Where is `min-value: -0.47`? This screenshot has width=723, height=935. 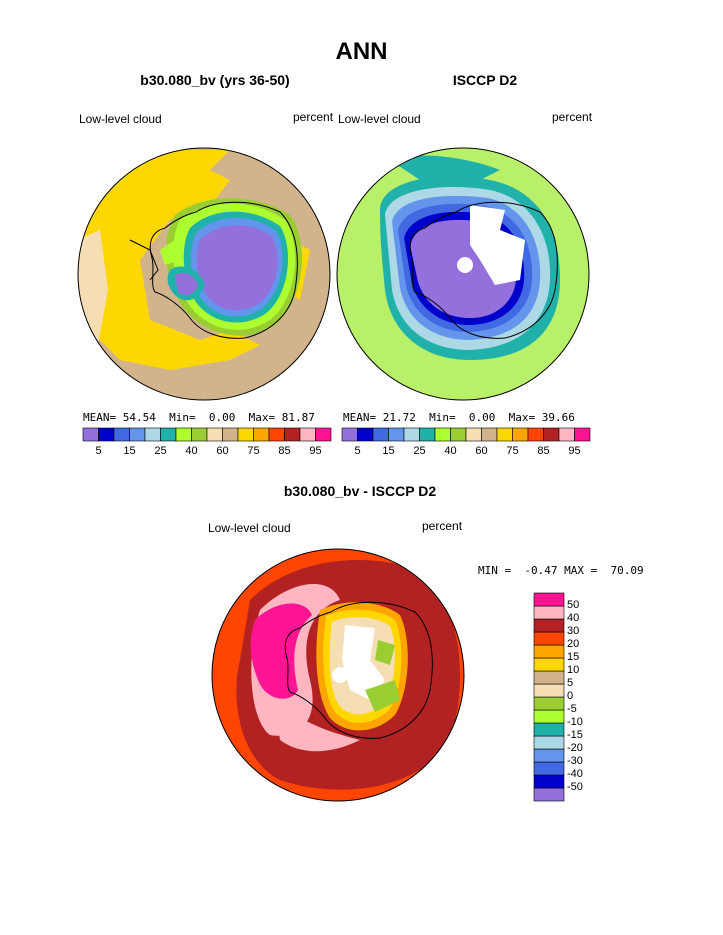
min-value: -0.47 is located at coordinates (541, 570).